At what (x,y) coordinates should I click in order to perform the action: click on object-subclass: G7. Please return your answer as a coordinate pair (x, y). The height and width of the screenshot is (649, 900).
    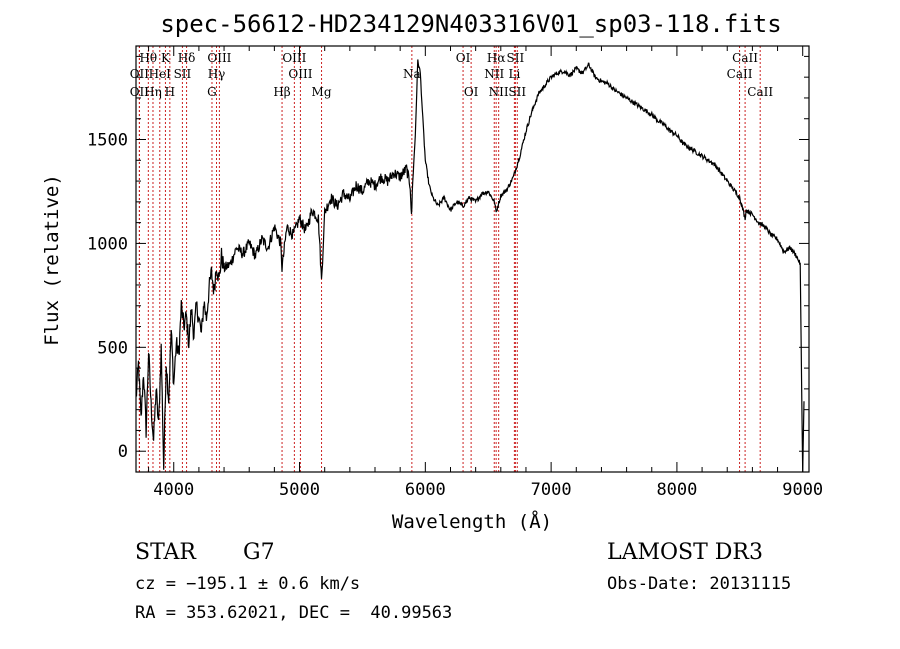
    Looking at the image, I should click on (259, 552).